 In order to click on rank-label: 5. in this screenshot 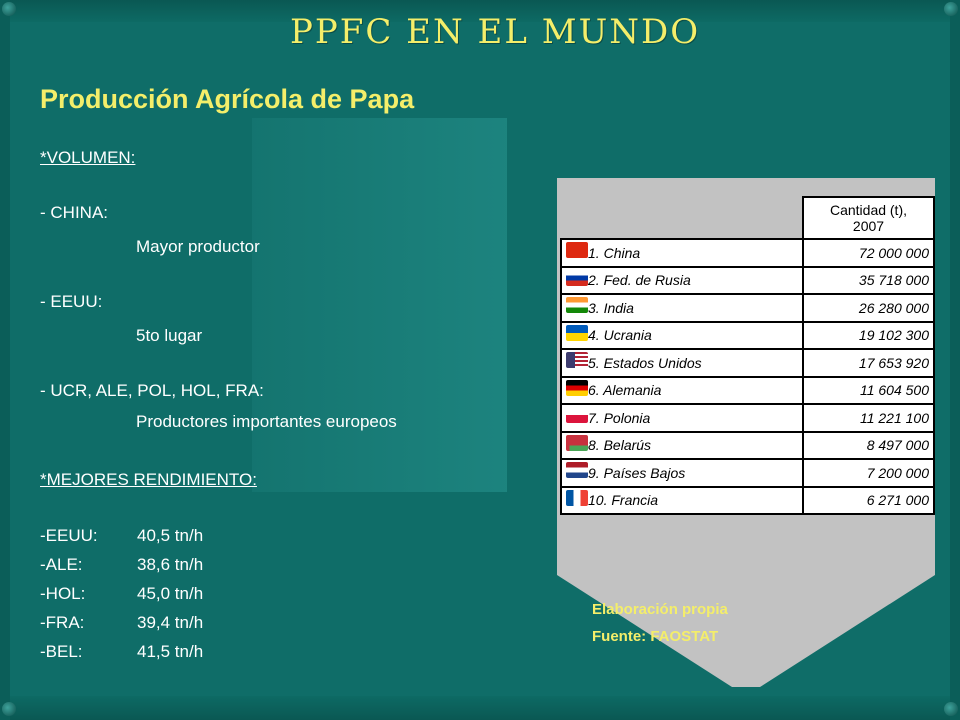, I will do `click(594, 362)`.